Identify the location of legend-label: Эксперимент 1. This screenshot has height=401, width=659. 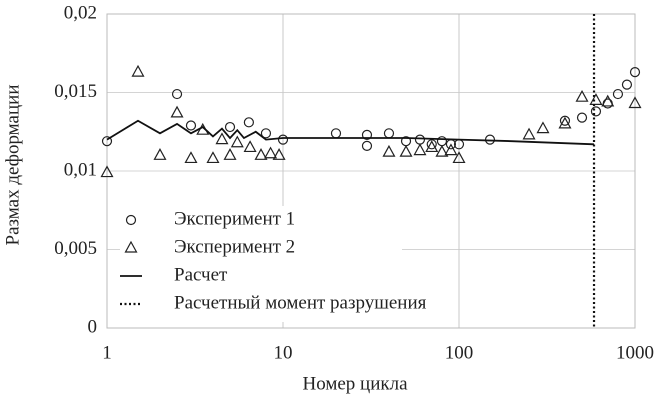
(234, 218).